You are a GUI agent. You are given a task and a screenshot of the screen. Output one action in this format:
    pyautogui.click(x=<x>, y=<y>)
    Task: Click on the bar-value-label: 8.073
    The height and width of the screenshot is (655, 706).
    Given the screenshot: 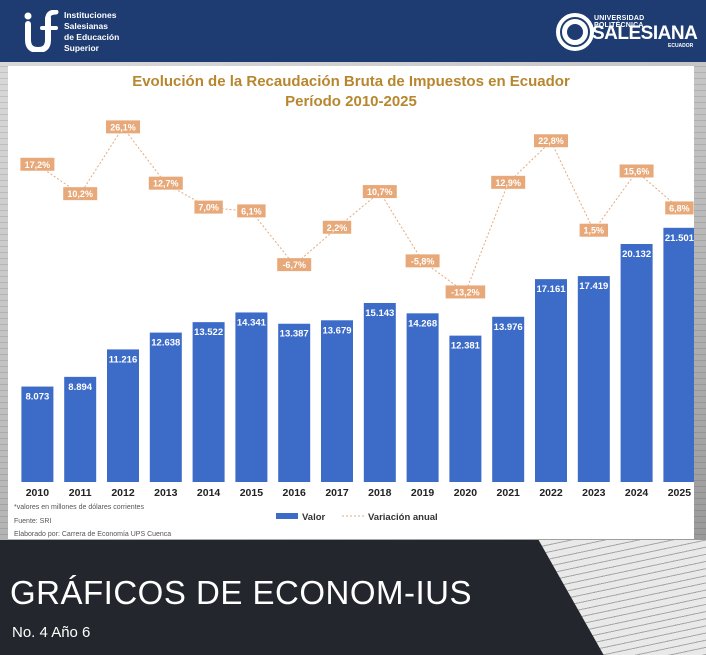 What is the action you would take?
    pyautogui.click(x=38, y=397)
    